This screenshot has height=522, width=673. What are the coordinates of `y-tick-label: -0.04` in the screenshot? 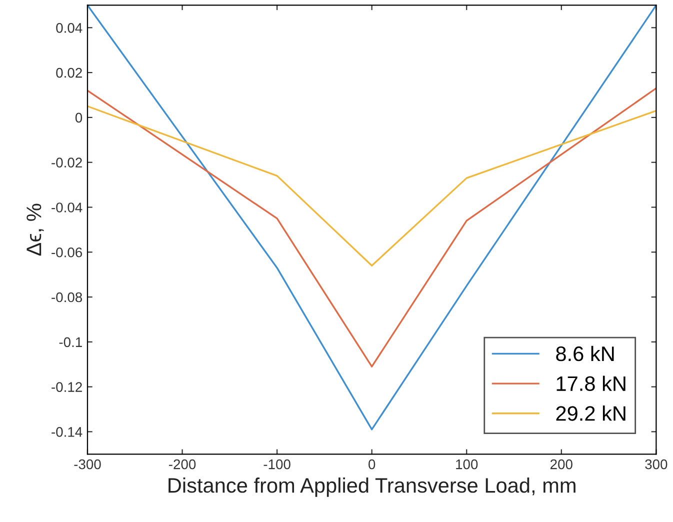 It's located at (67, 207).